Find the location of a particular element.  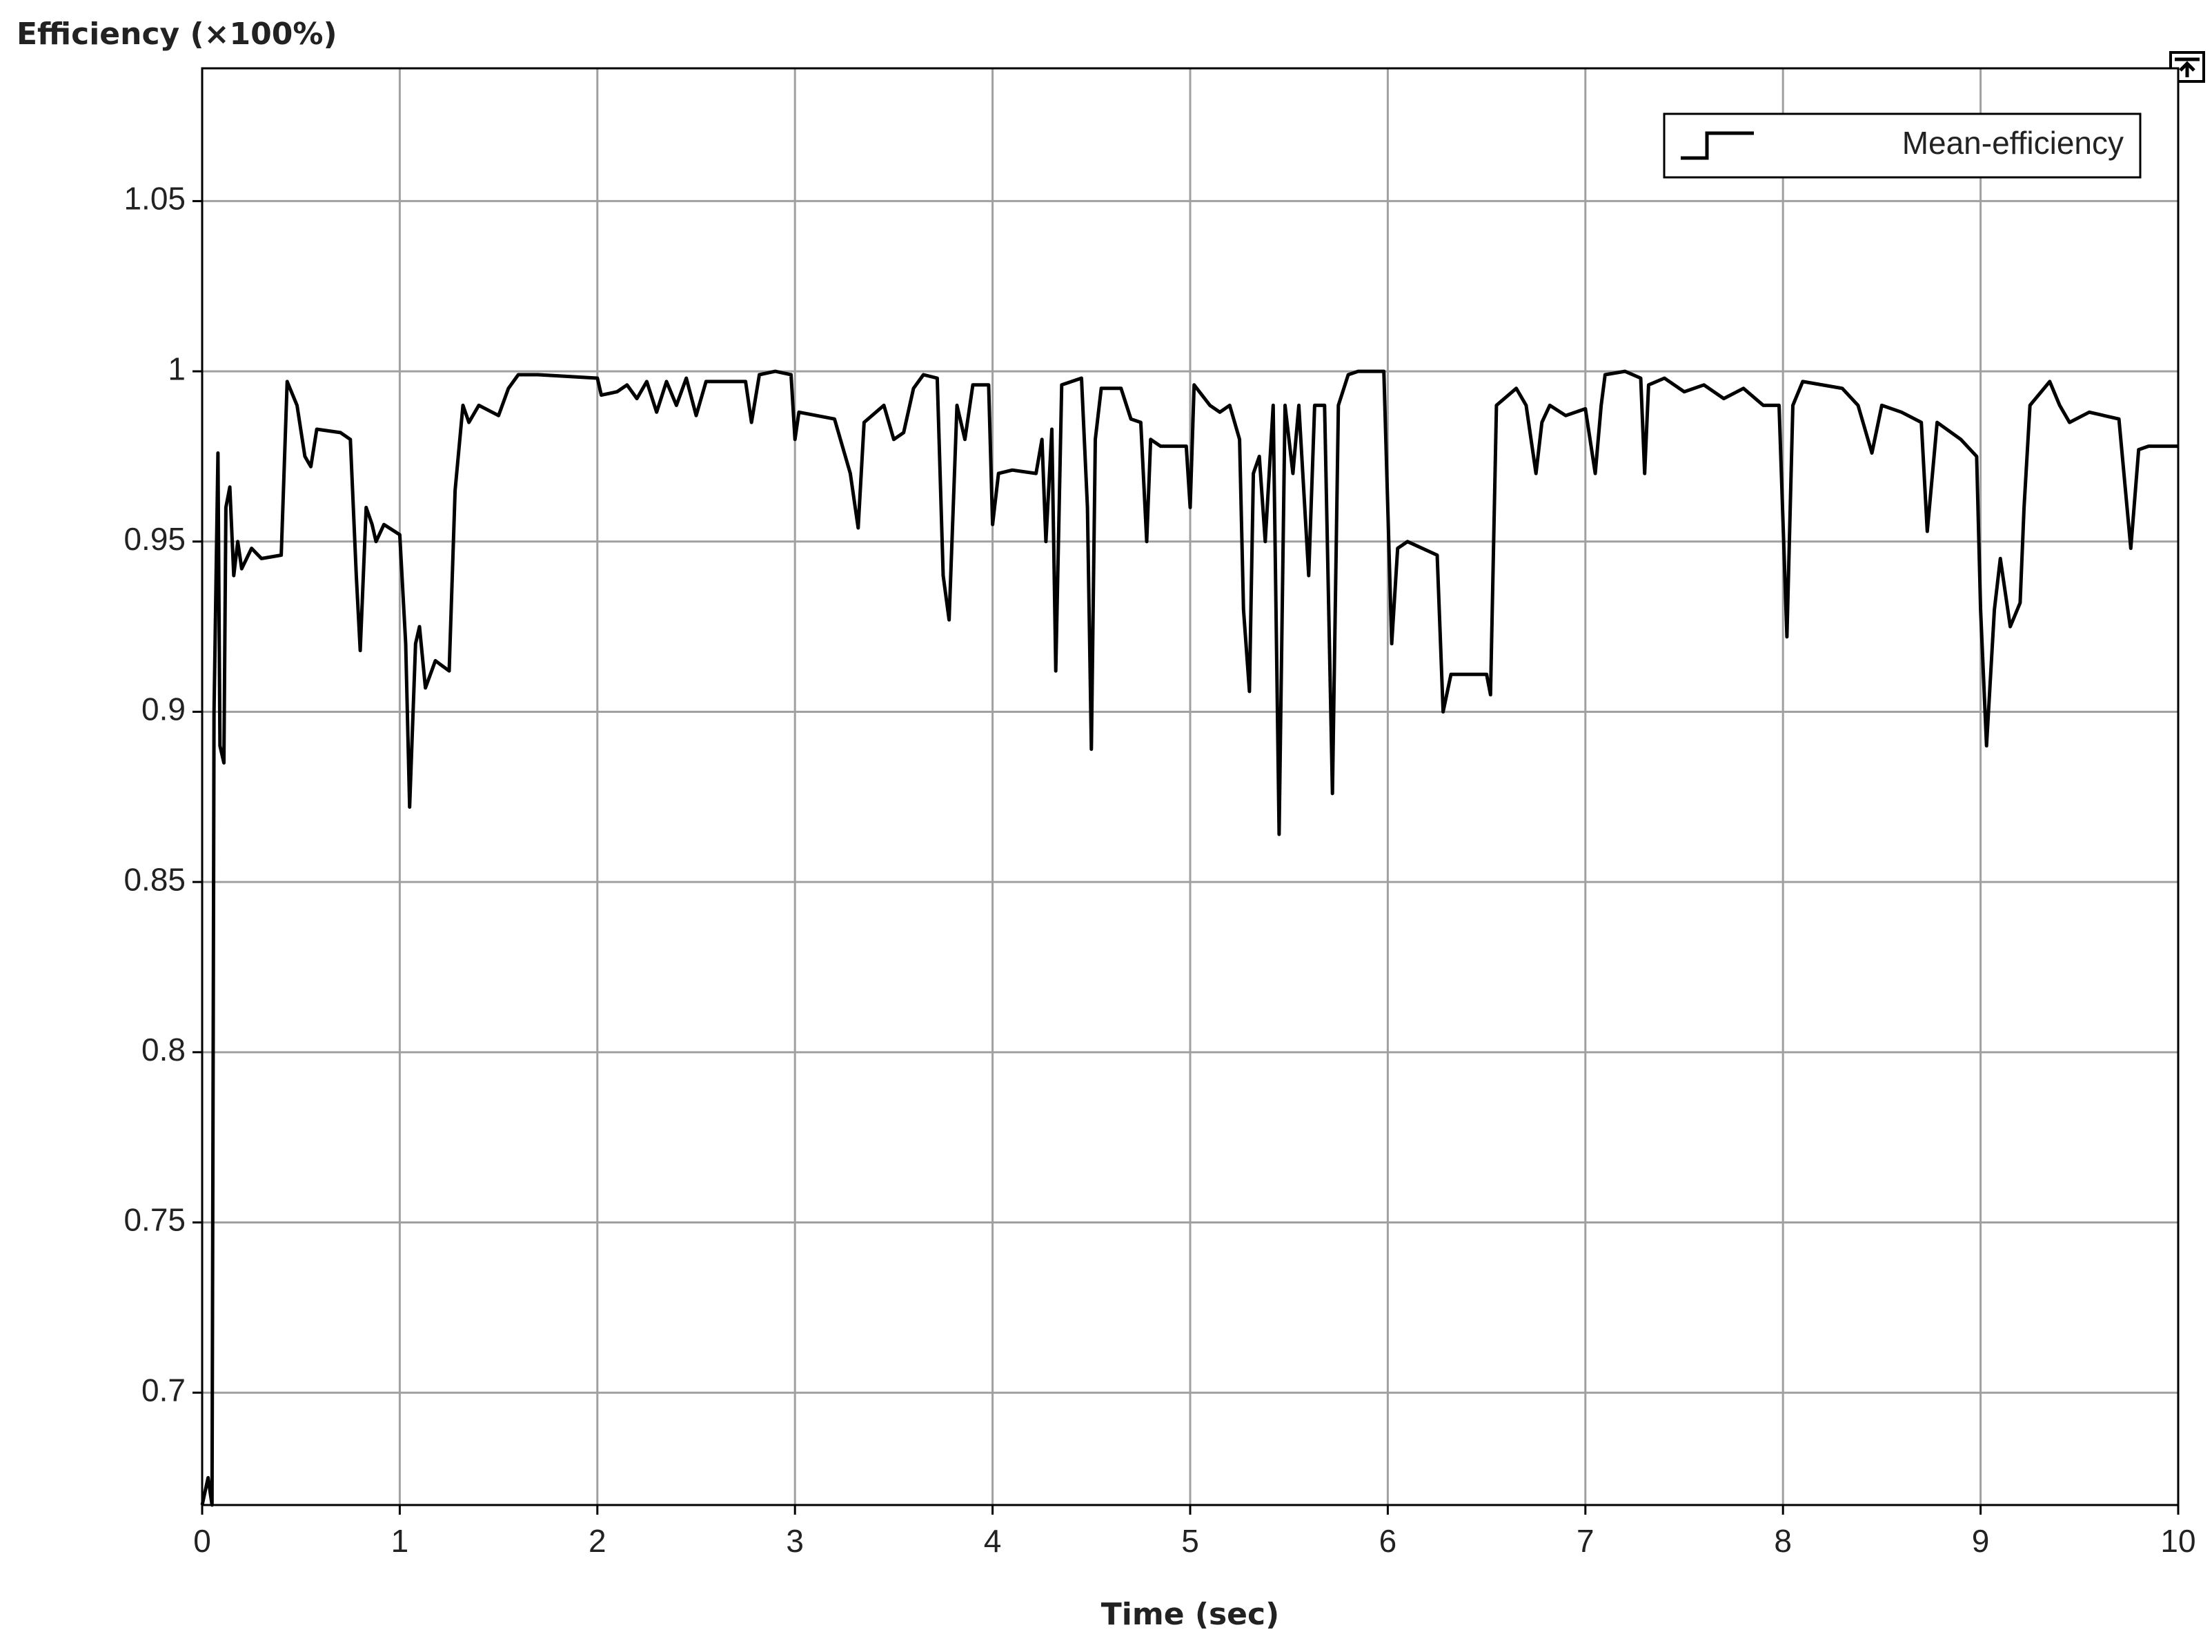

x-tick-label: 9 is located at coordinates (1981, 1541).